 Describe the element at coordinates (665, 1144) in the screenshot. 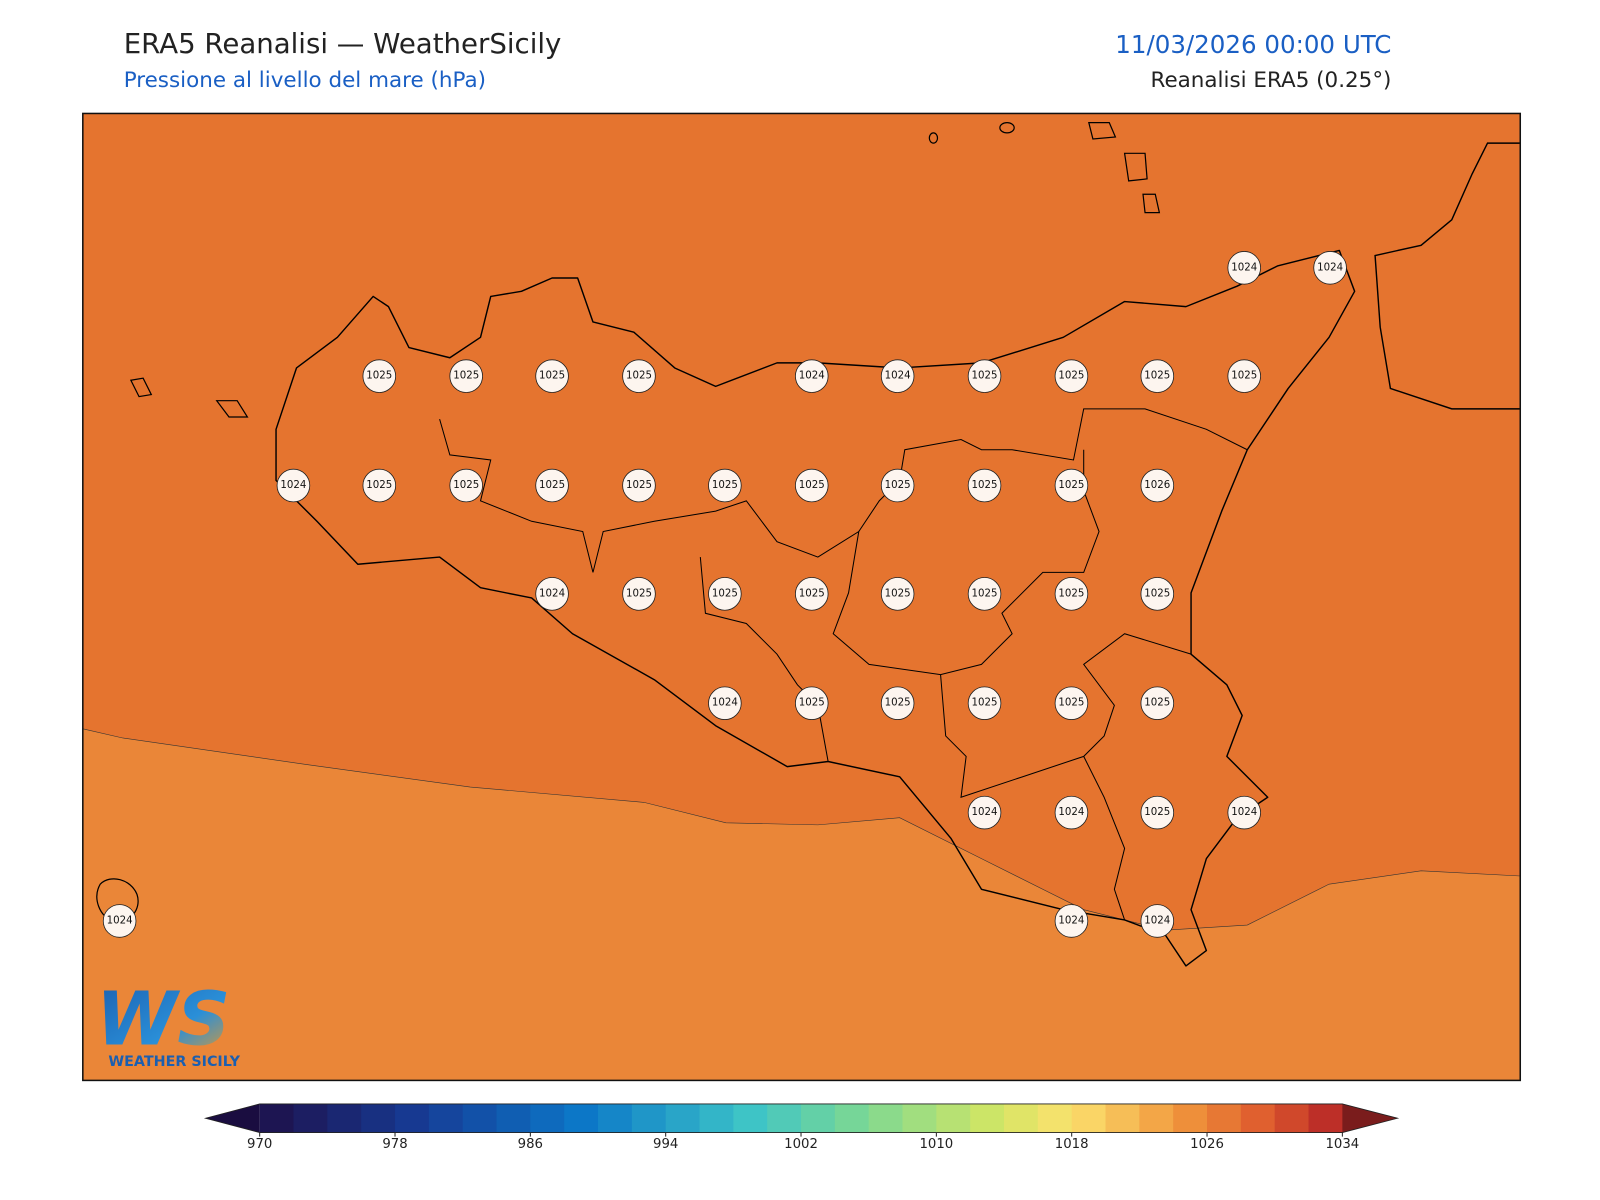

I see `colorbar-tick-label: 994` at that location.